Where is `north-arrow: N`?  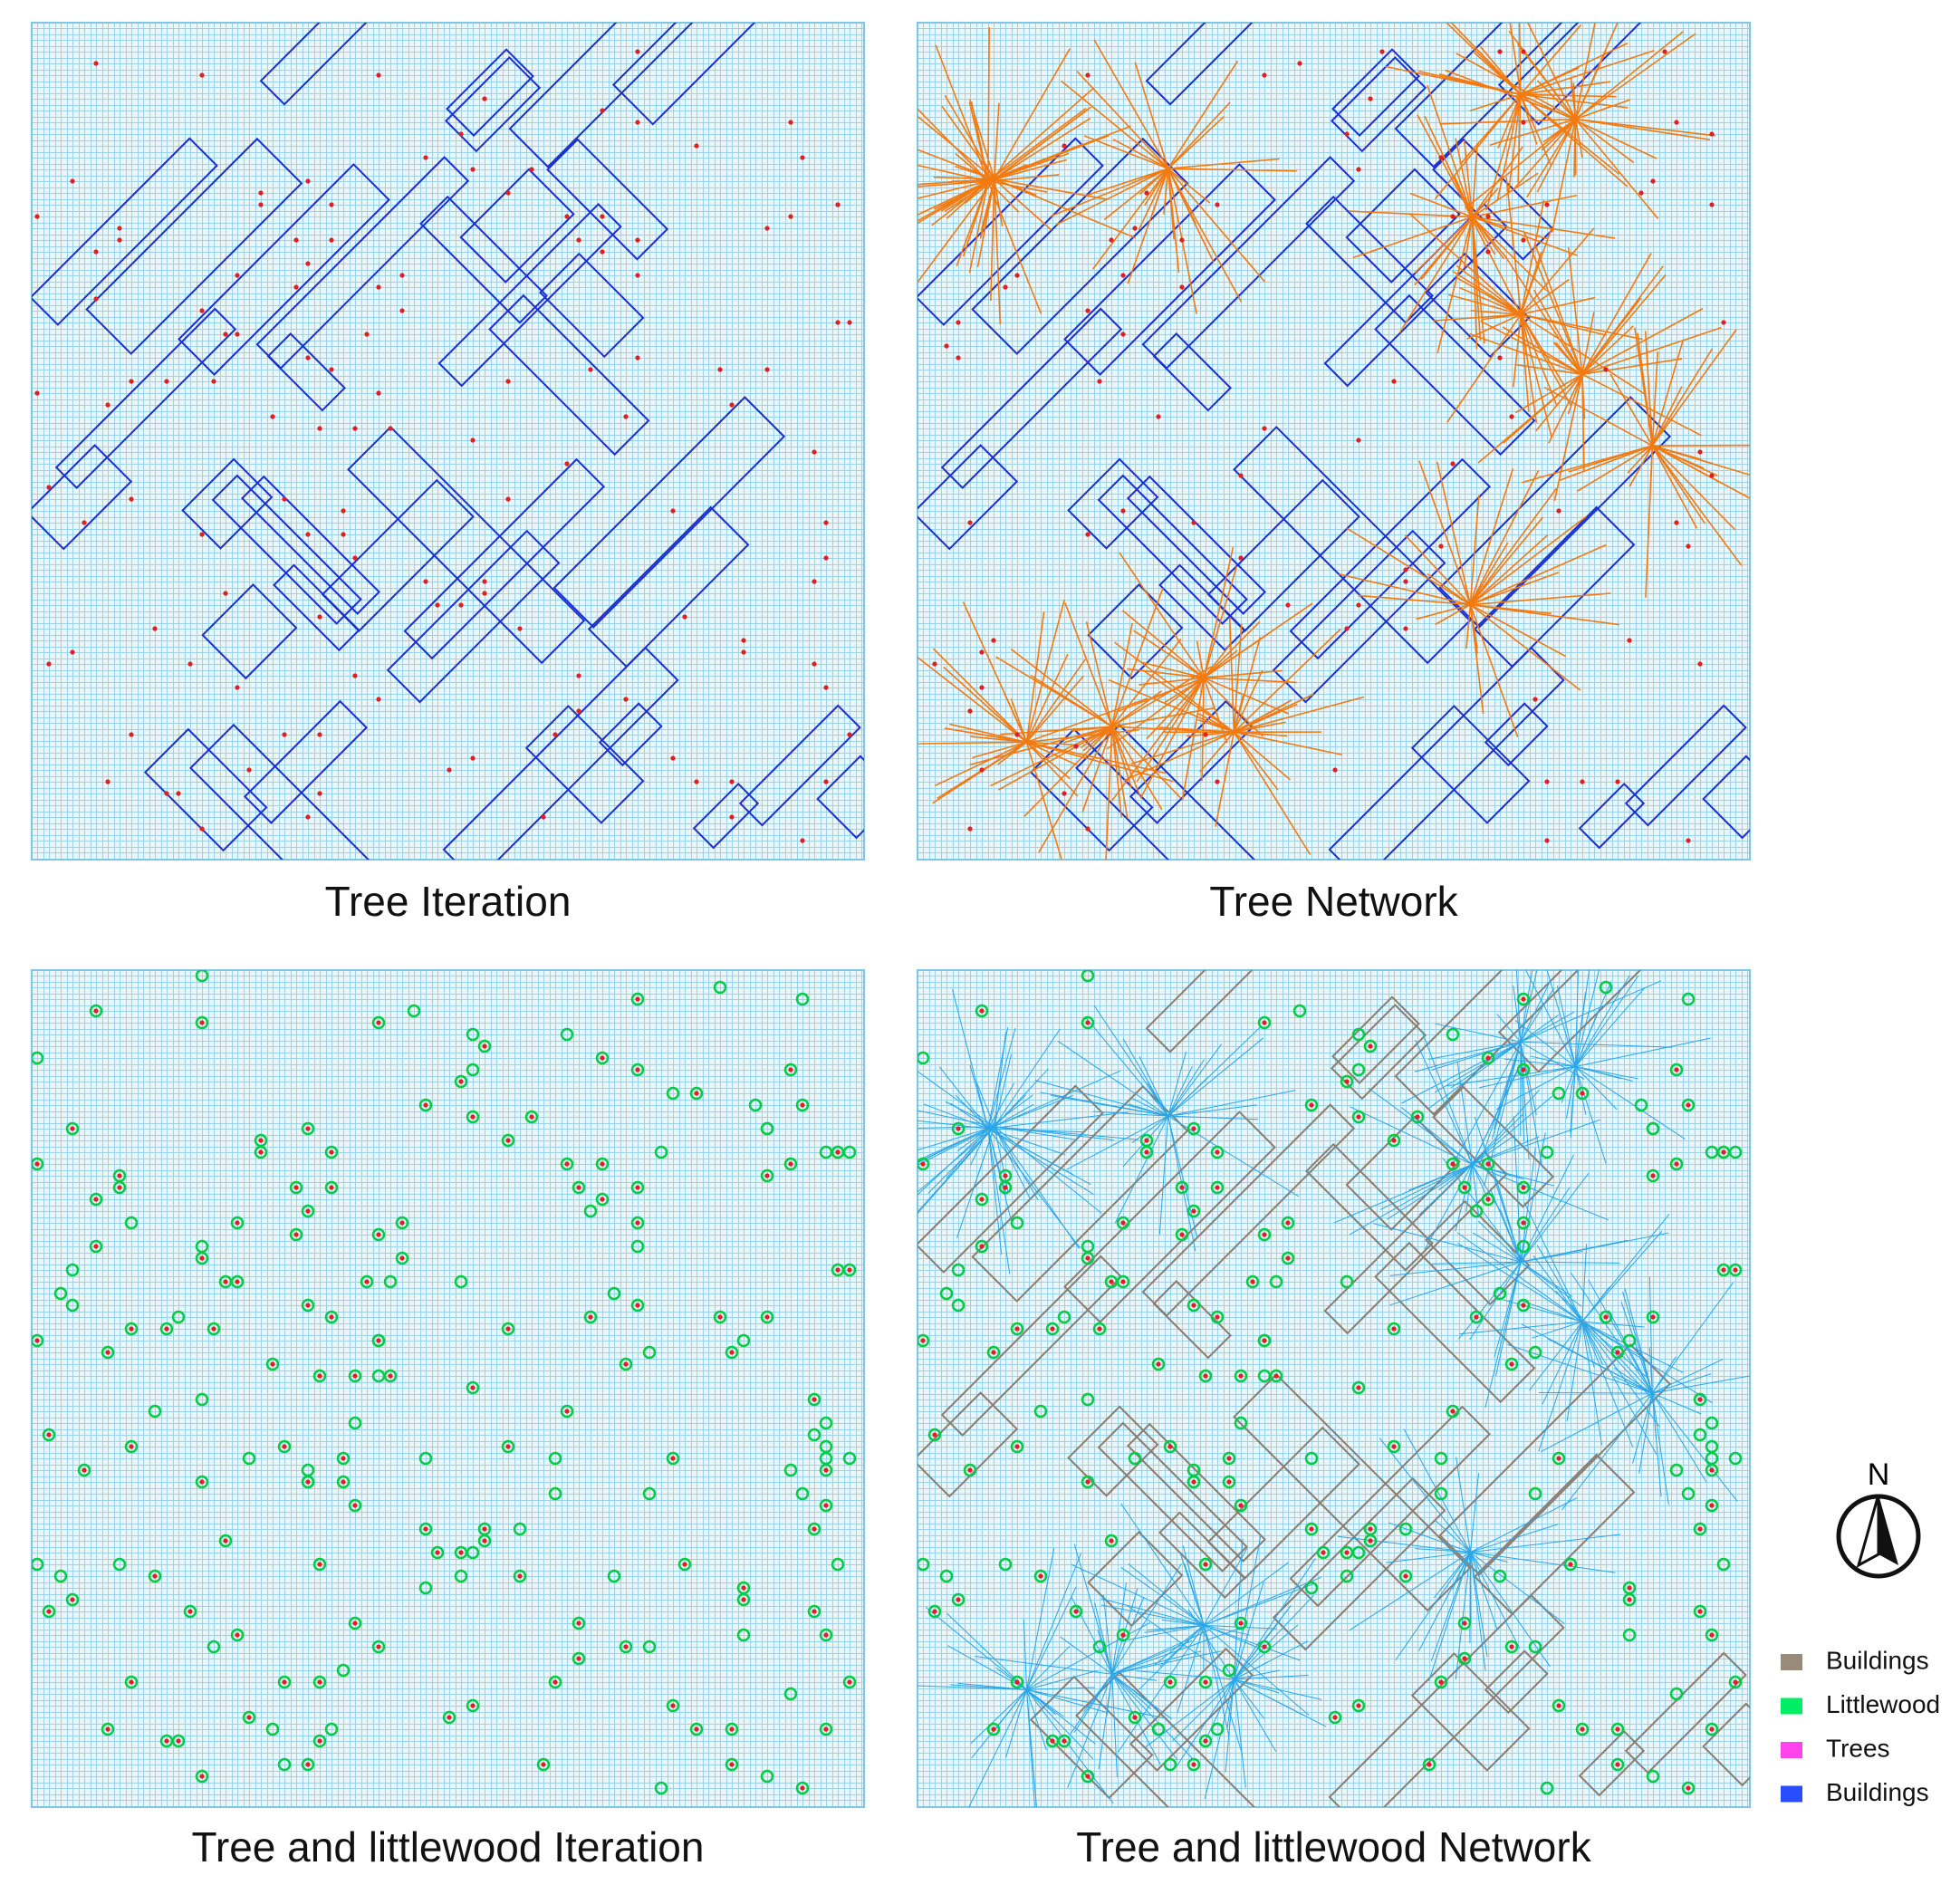 north-arrow: N is located at coordinates (1878, 1518).